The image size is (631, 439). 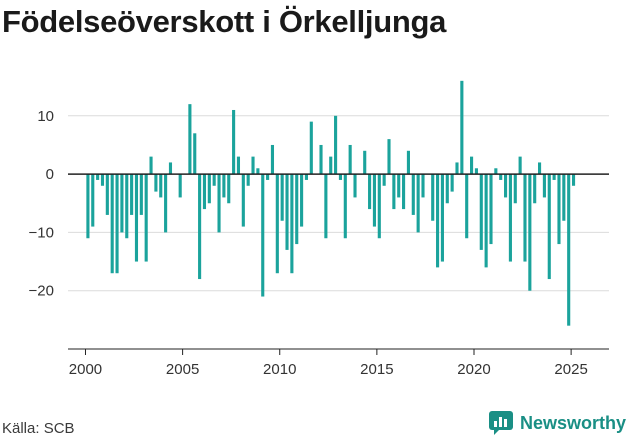 I want to click on x-tick-label: 2010, so click(x=279, y=369).